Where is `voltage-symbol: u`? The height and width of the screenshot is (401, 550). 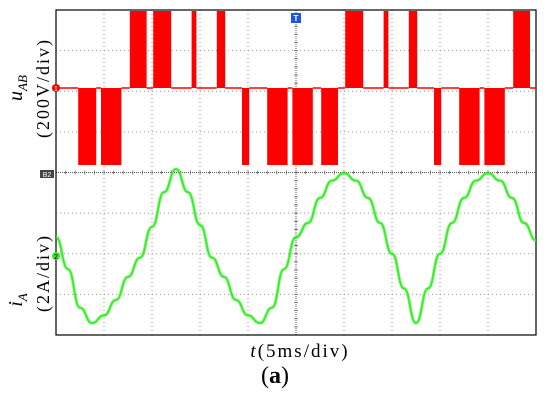
voltage-symbol: u is located at coordinates (16, 96).